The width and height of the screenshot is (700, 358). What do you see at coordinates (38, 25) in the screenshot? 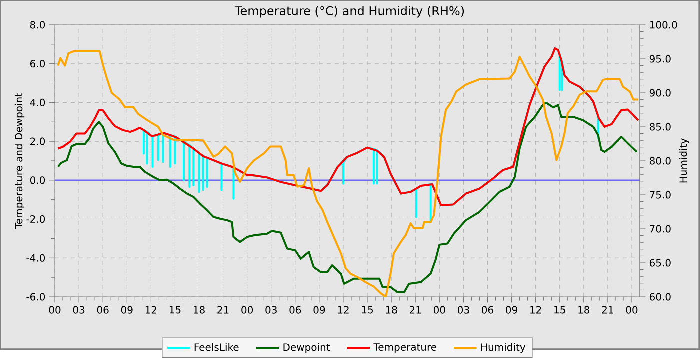
I see `y-tick-label: 8.0` at bounding box center [38, 25].